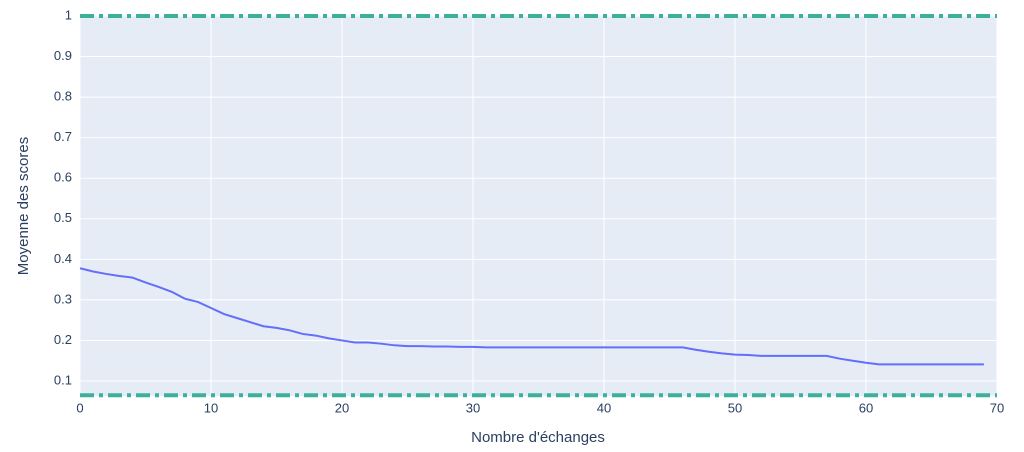 Image resolution: width=1024 pixels, height=452 pixels. What do you see at coordinates (211, 407) in the screenshot?
I see `x-tick-label: 10` at bounding box center [211, 407].